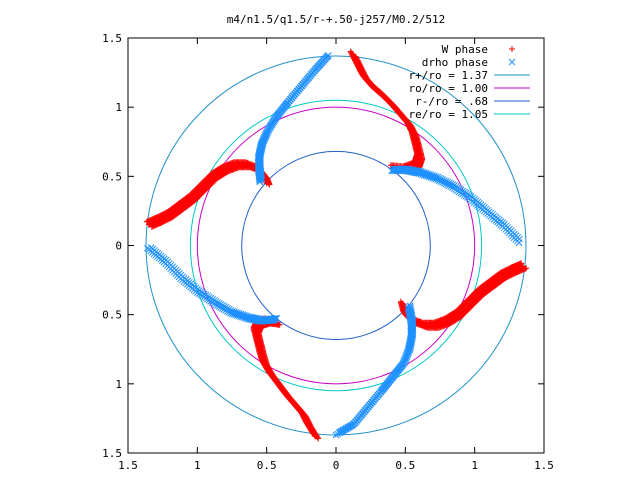  What do you see at coordinates (448, 75) in the screenshot?
I see `legend-label: r+/ro = 1.37` at bounding box center [448, 75].